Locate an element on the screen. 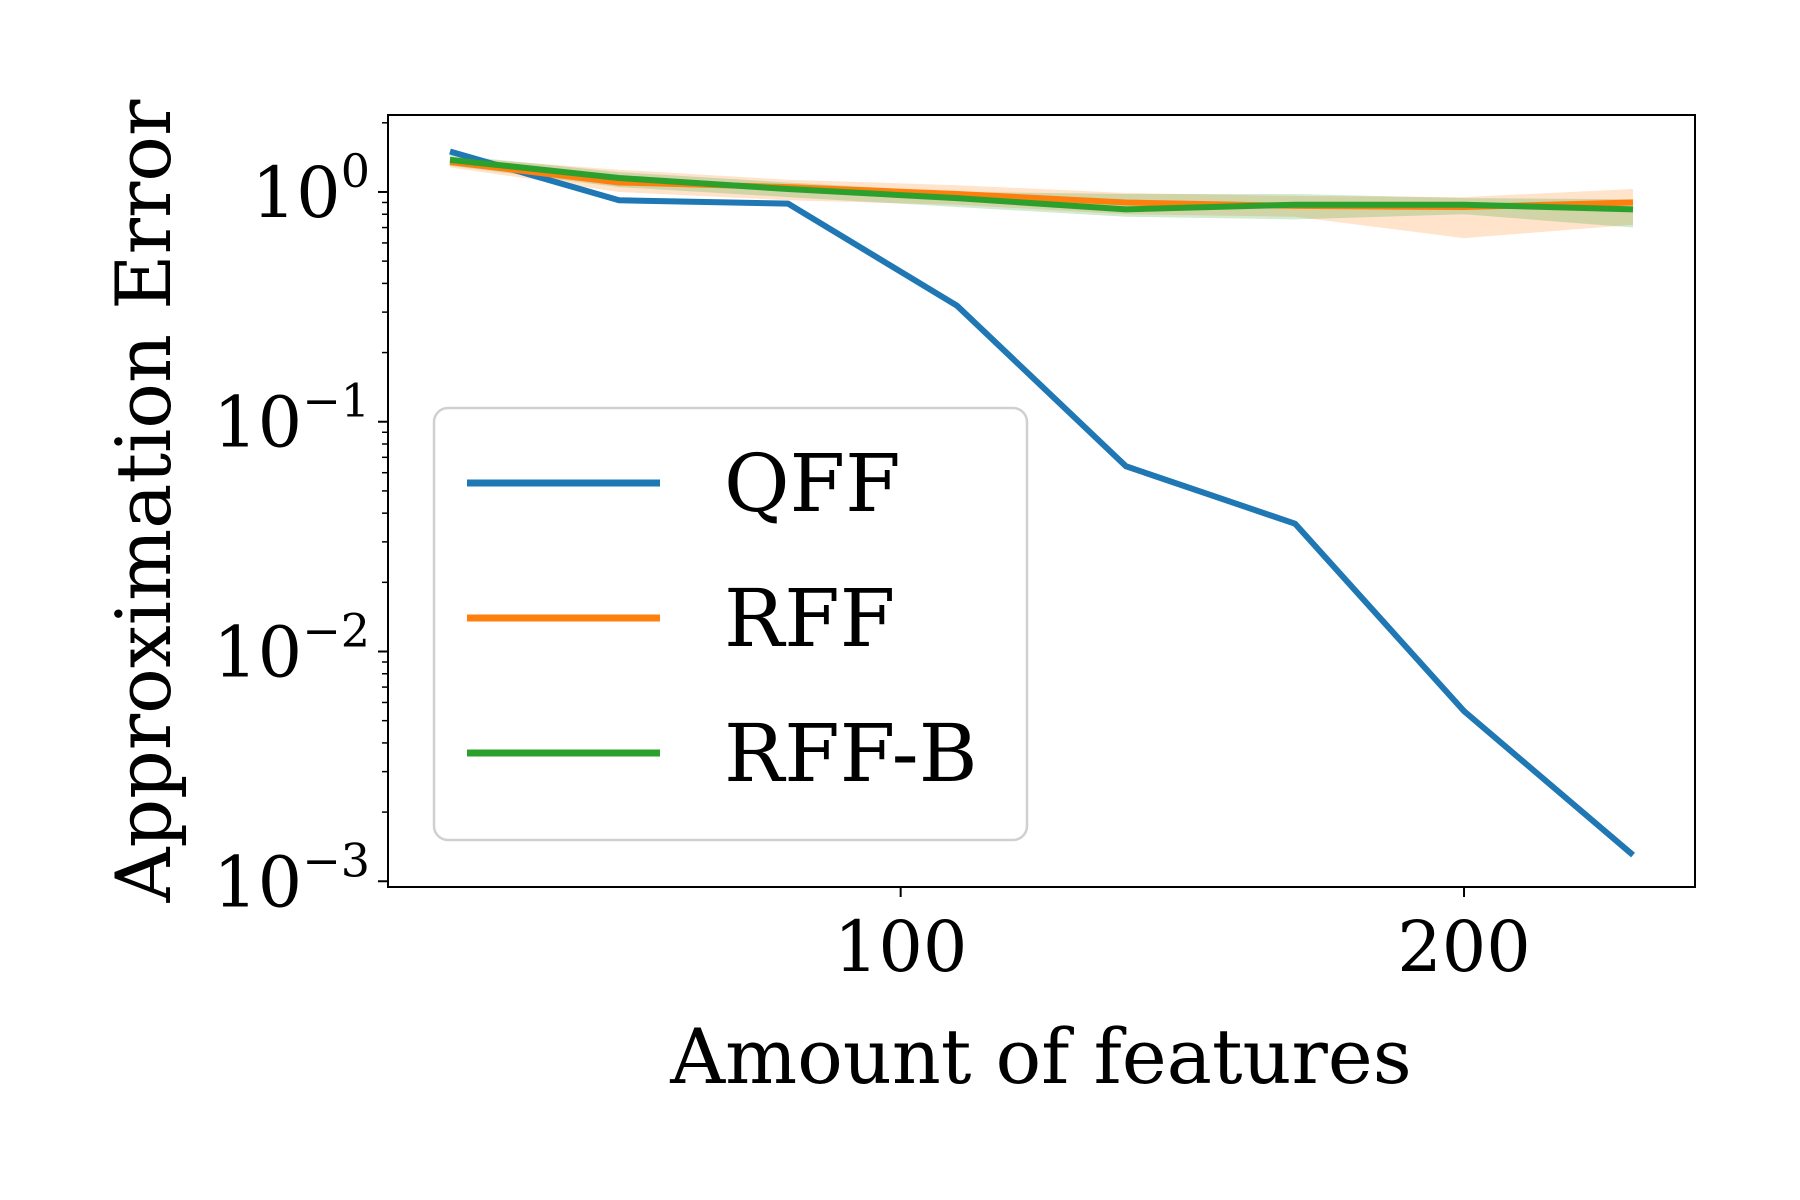  y-tick-label: 10⁰ is located at coordinates (311, 189).